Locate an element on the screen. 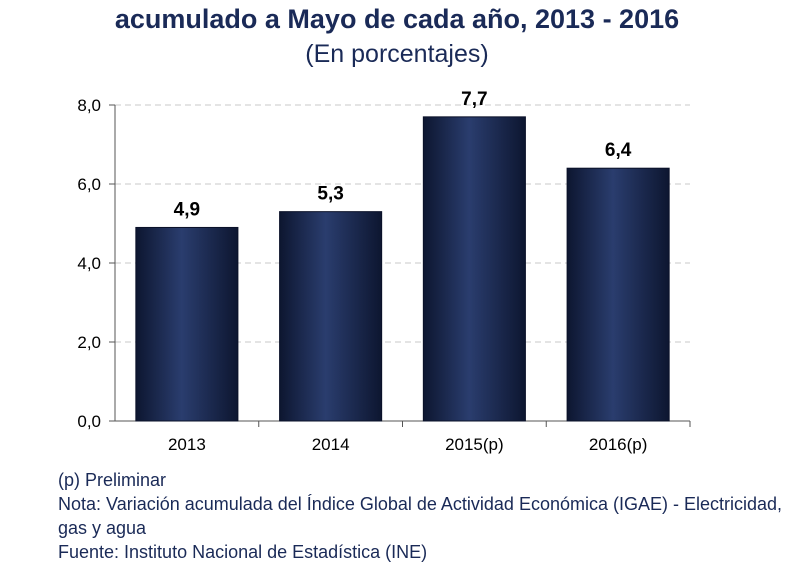 Image resolution: width=794 pixels, height=577 pixels. bar-value-label: 4,9 is located at coordinates (187, 209).